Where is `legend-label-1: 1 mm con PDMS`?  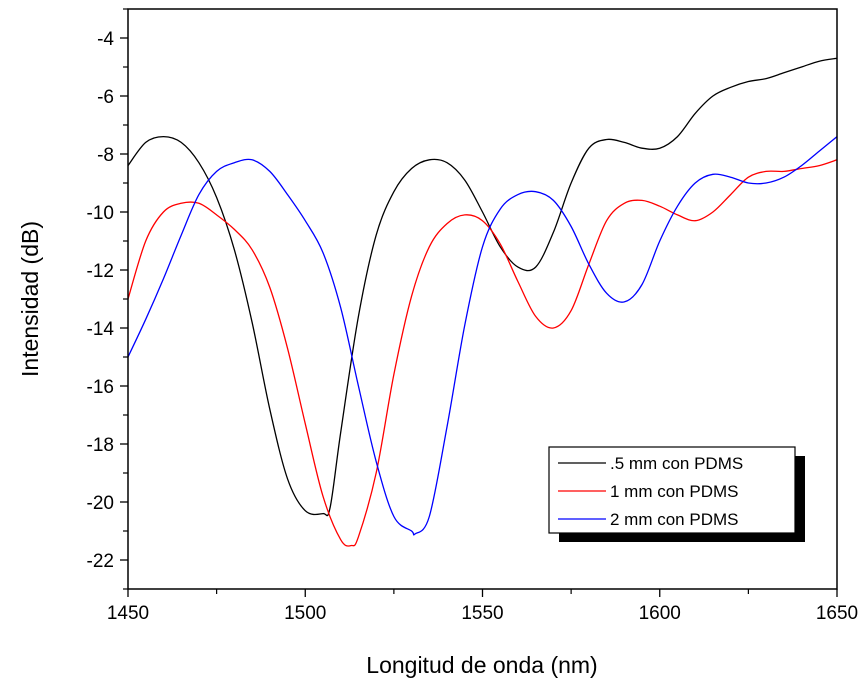
legend-label-1: 1 mm con PDMS is located at coordinates (674, 491).